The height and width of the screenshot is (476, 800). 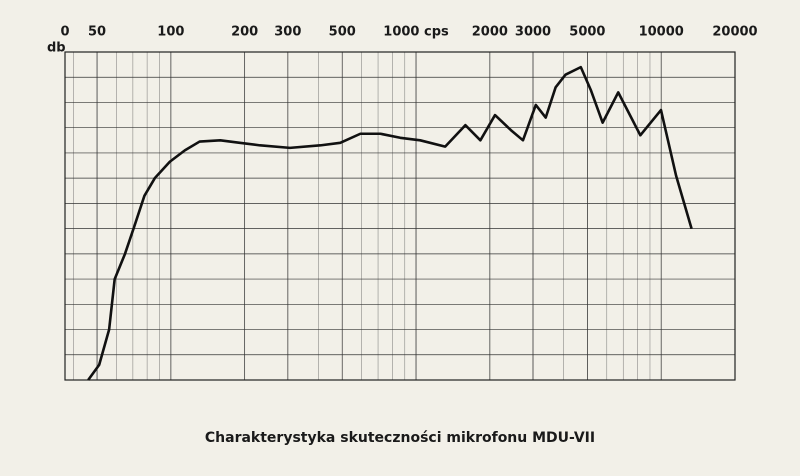 What do you see at coordinates (533, 32) in the screenshot?
I see `x-tick-label: 3000` at bounding box center [533, 32].